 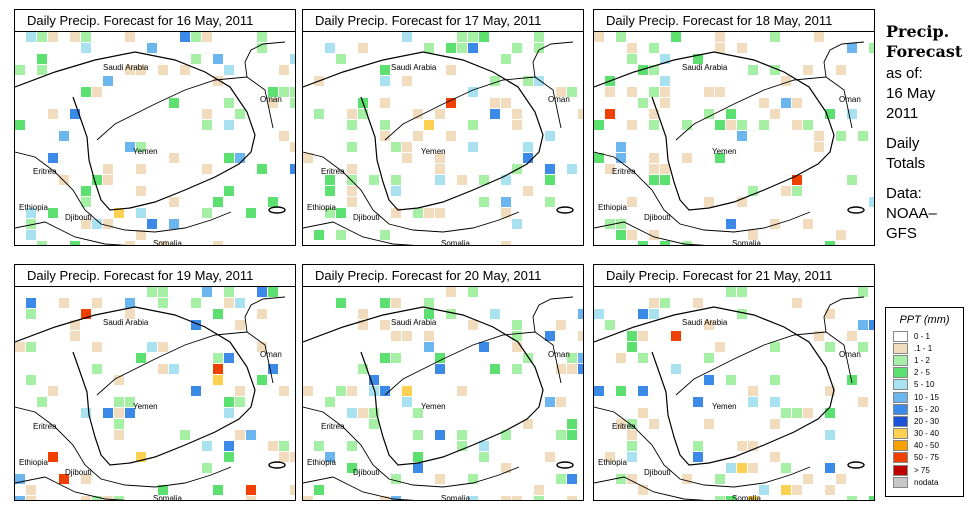 What do you see at coordinates (924, 446) in the screenshot?
I see `legend-item: 40 - 50` at bounding box center [924, 446].